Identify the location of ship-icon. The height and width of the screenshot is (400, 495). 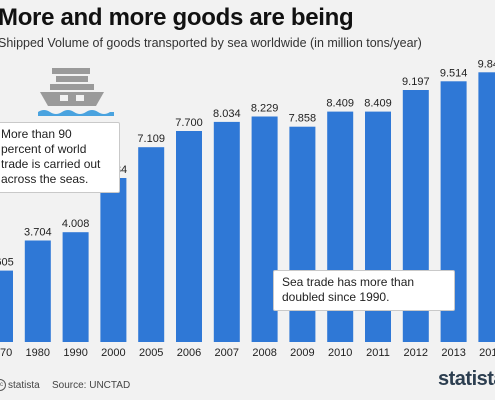
(76, 92).